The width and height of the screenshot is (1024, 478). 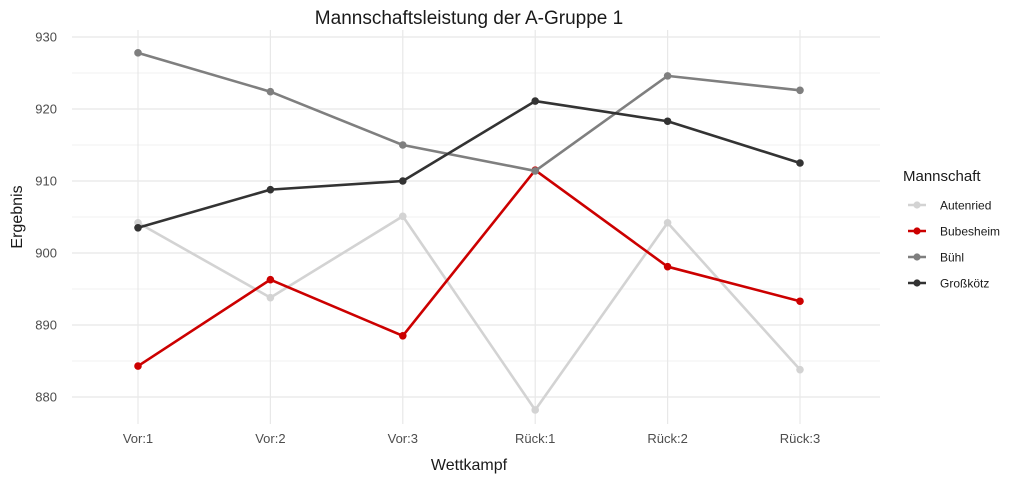 What do you see at coordinates (800, 438) in the screenshot?
I see `x-tick-label: Rück:3` at bounding box center [800, 438].